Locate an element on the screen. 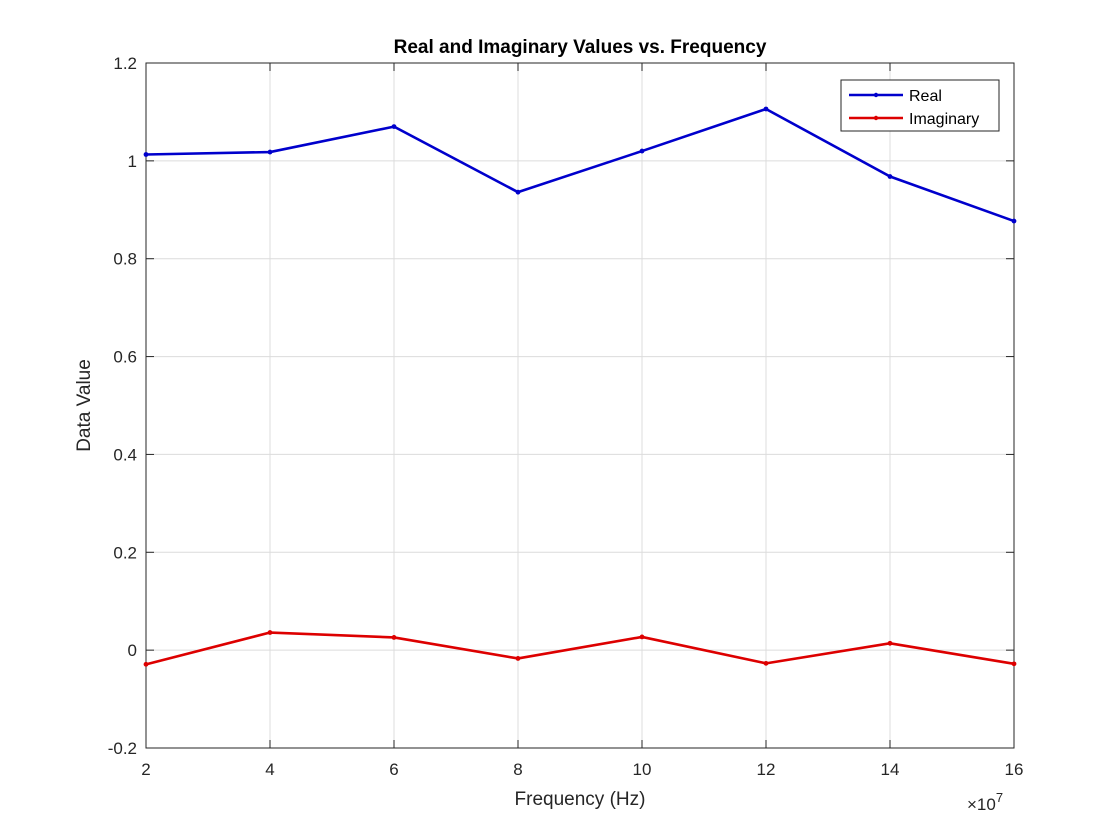 The height and width of the screenshot is (840, 1120). x-tick-label: 10 is located at coordinates (642, 769).